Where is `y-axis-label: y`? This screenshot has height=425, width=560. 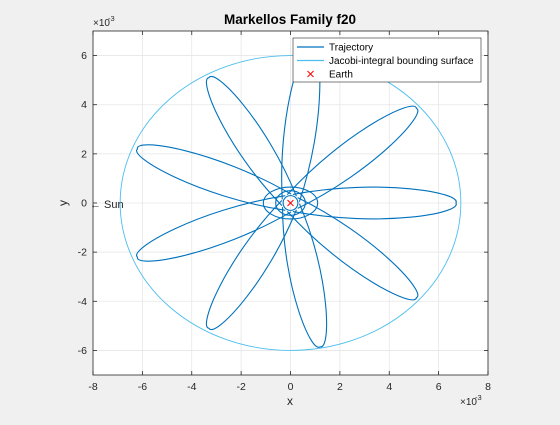 y-axis-label: y is located at coordinates (63, 203).